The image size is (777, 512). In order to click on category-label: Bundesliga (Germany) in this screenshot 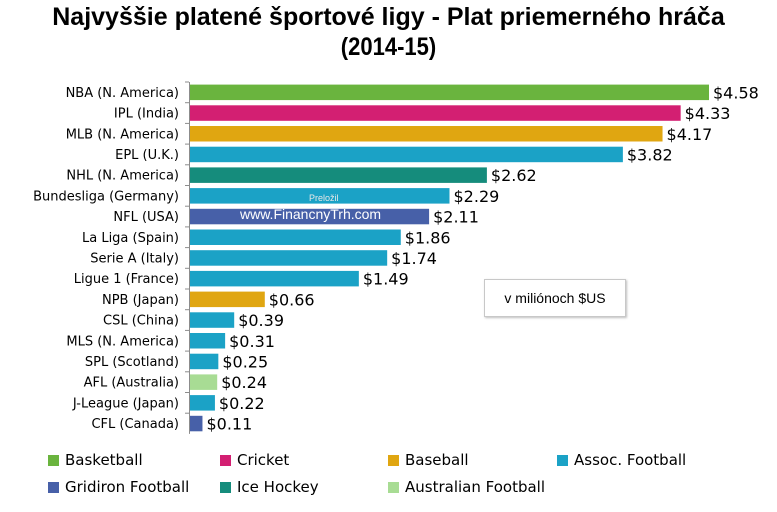, I will do `click(106, 196)`.